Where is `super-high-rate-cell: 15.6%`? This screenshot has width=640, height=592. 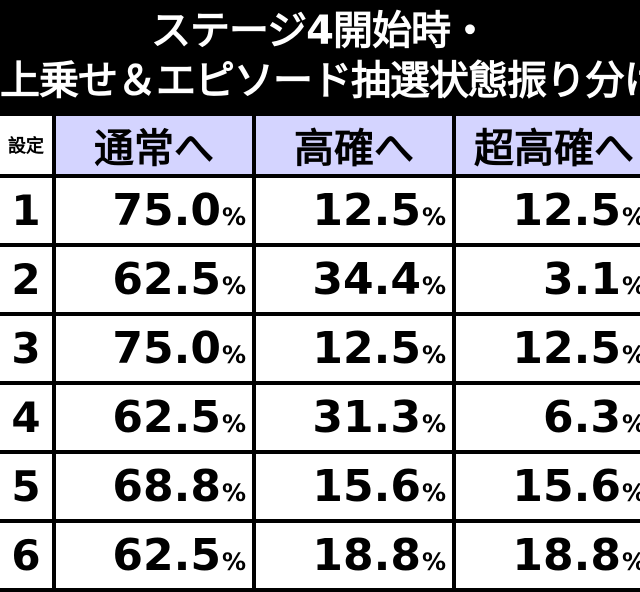 super-high-rate-cell: 15.6% is located at coordinates (548, 486).